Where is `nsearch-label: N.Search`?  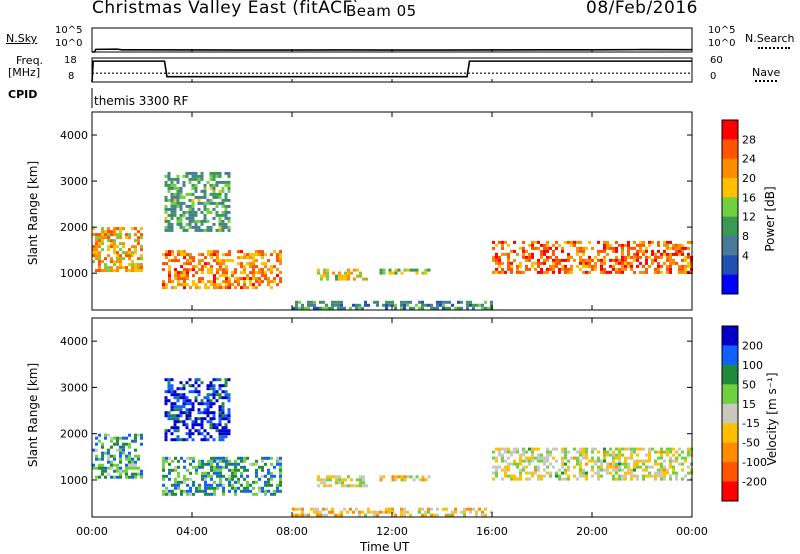
nsearch-label: N.Search is located at coordinates (770, 38).